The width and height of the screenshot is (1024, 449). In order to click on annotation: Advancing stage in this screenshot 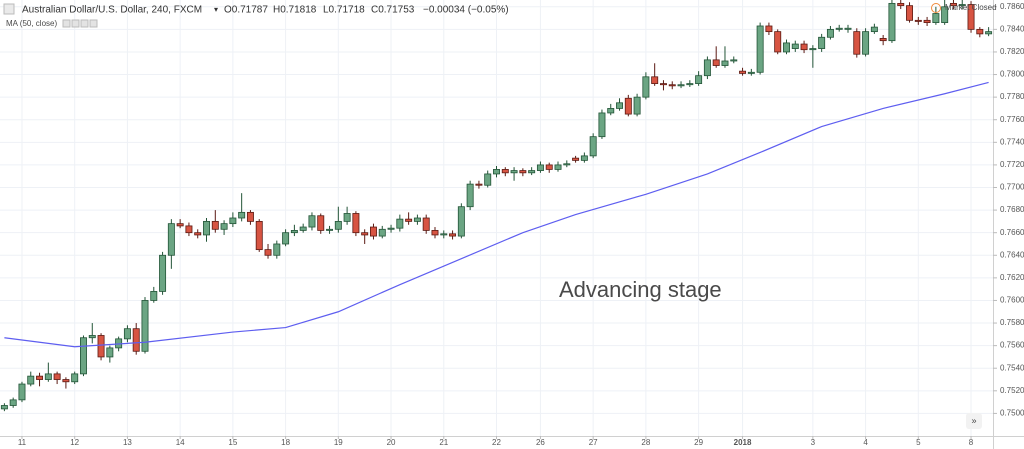, I will do `click(640, 289)`.